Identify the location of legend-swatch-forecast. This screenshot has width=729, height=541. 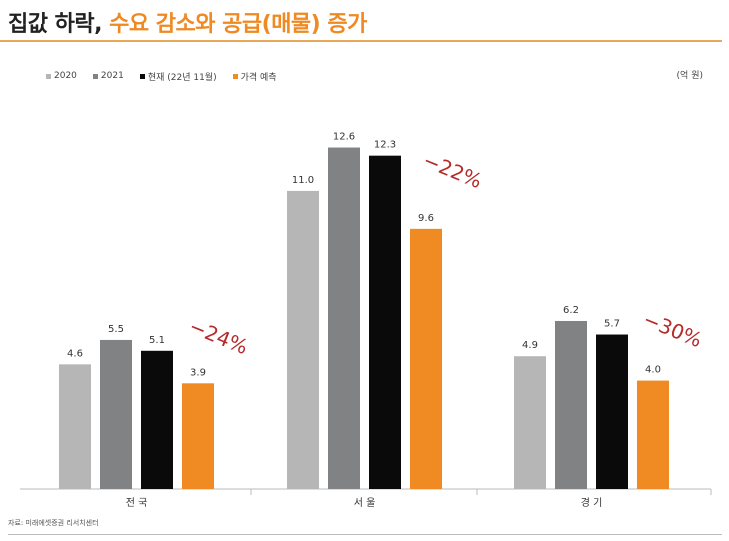
(235, 76).